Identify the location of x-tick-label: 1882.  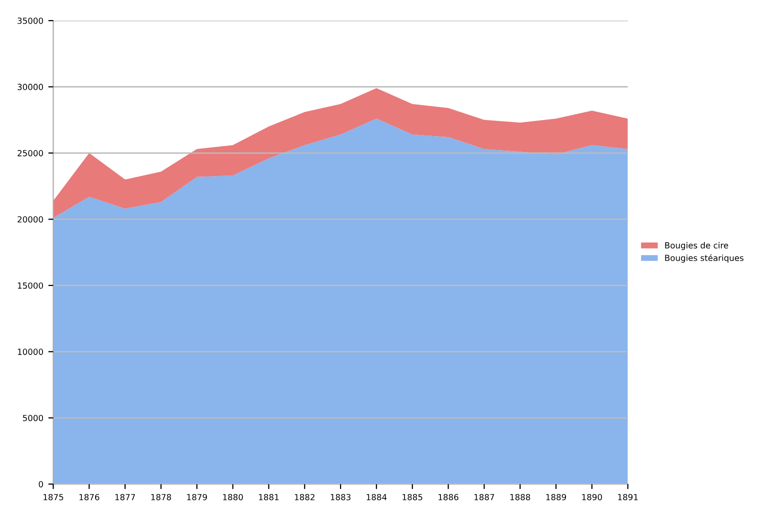
(304, 497).